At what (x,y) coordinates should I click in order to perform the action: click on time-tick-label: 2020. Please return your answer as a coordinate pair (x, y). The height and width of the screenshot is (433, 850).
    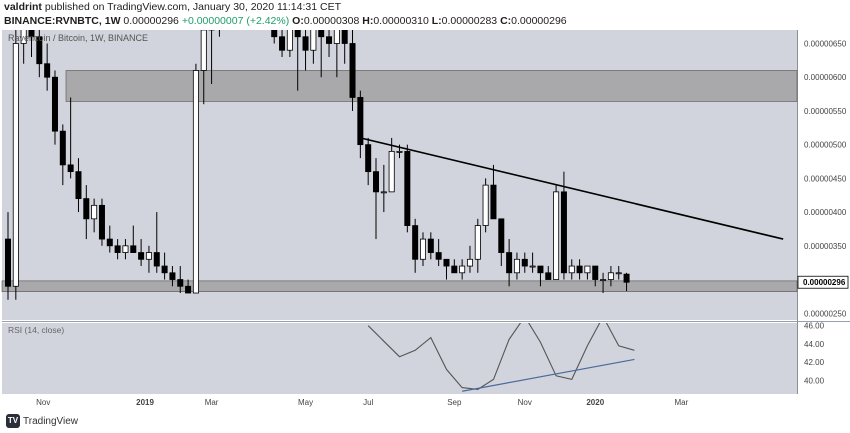
    Looking at the image, I should click on (595, 402).